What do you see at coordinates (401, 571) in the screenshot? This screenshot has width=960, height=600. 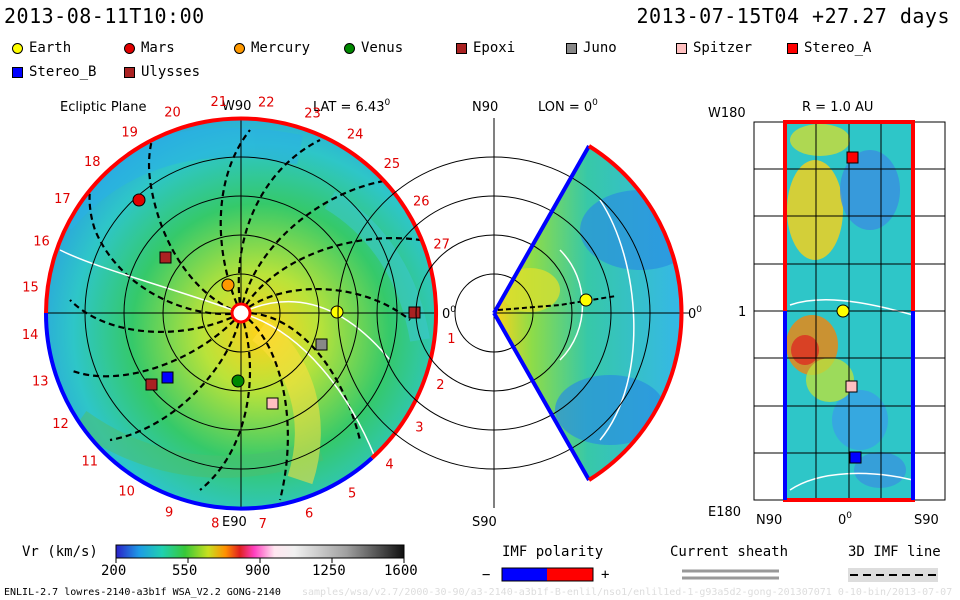 I see `vr-tick-1600: 1600` at bounding box center [401, 571].